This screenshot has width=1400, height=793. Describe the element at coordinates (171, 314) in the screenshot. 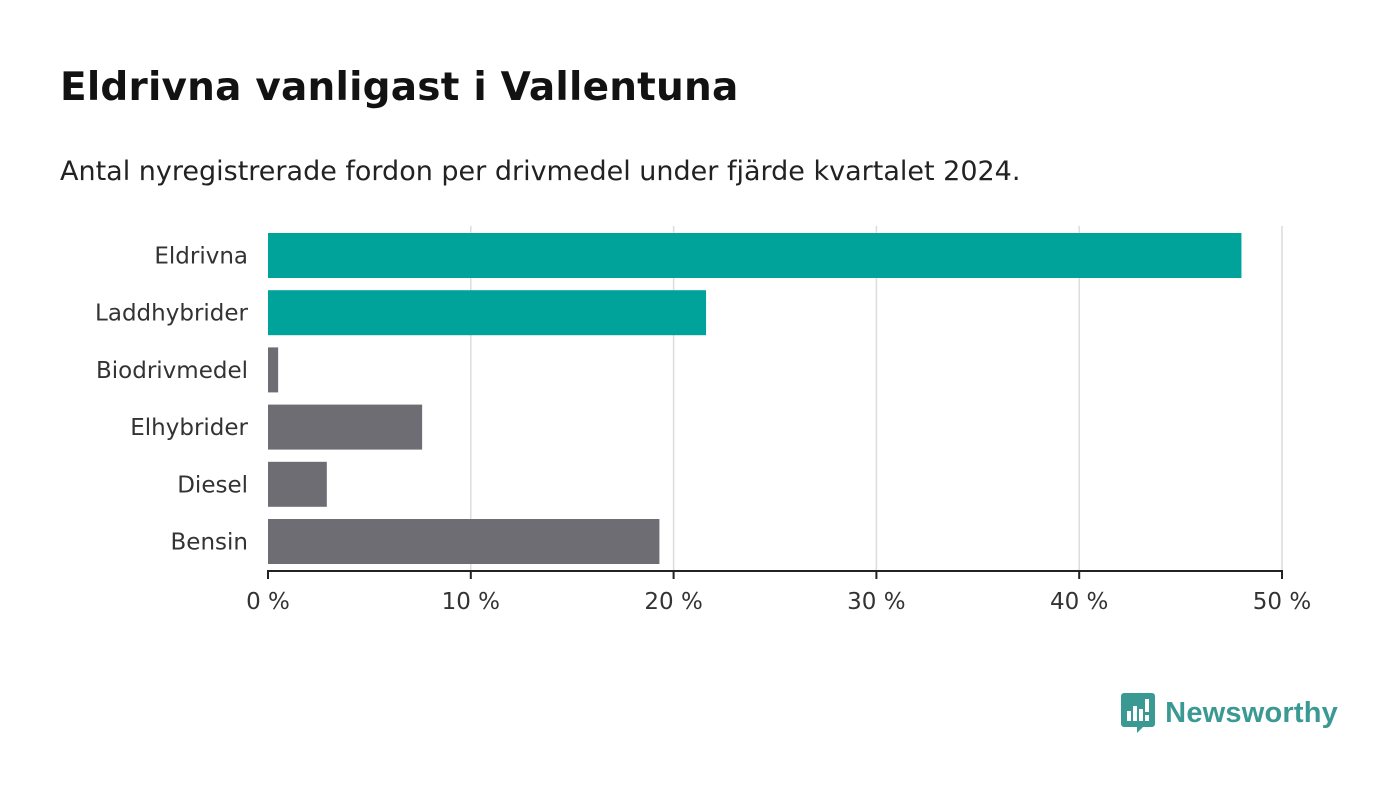

I see `category-label: Laddhybrider` at that location.